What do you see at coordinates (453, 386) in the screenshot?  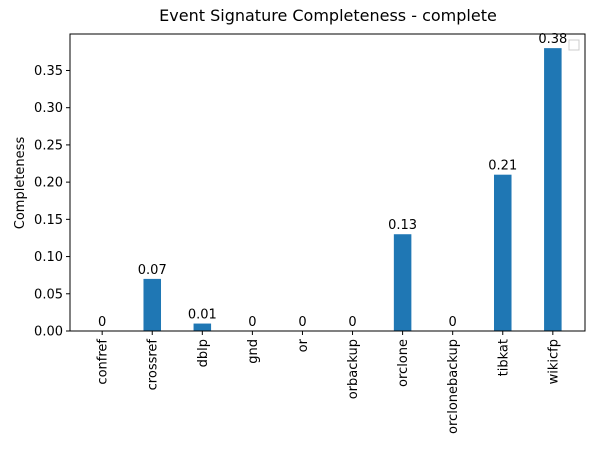 I see `x-tick-label: orclonebackup` at bounding box center [453, 386].